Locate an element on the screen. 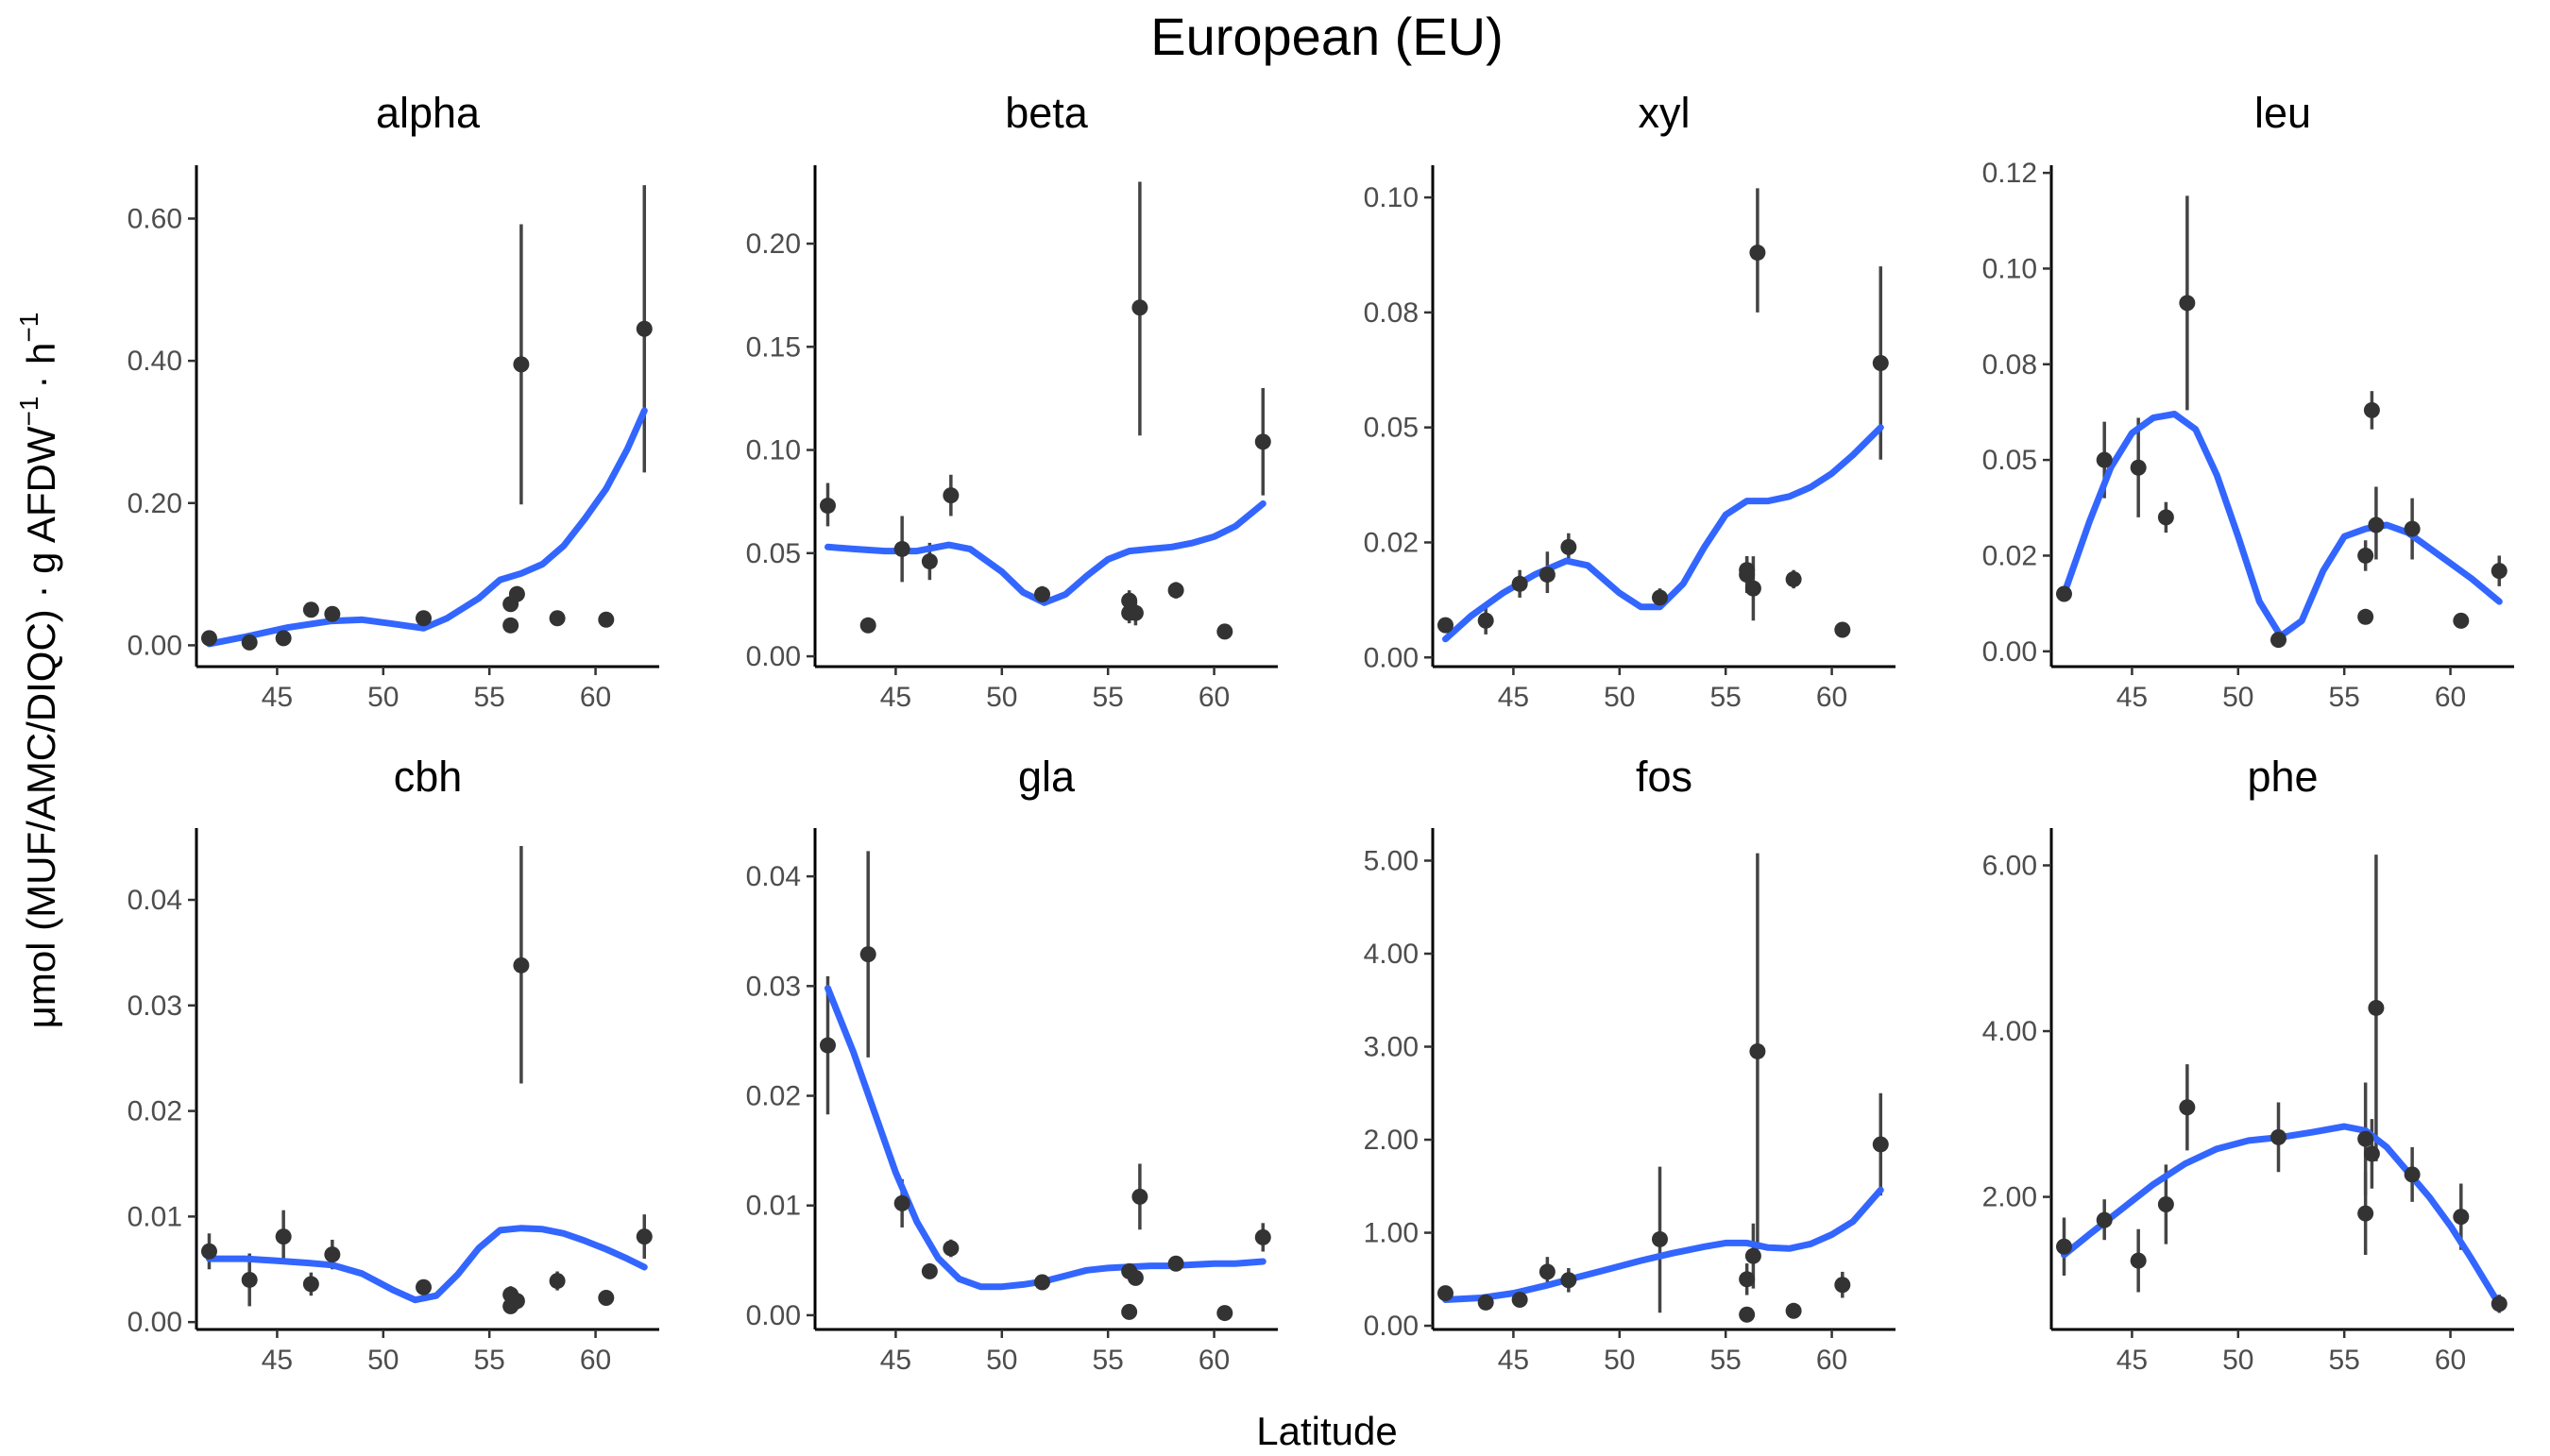 This screenshot has height=1456, width=2550. y-tick-label: 0.08 is located at coordinates (2009, 365).